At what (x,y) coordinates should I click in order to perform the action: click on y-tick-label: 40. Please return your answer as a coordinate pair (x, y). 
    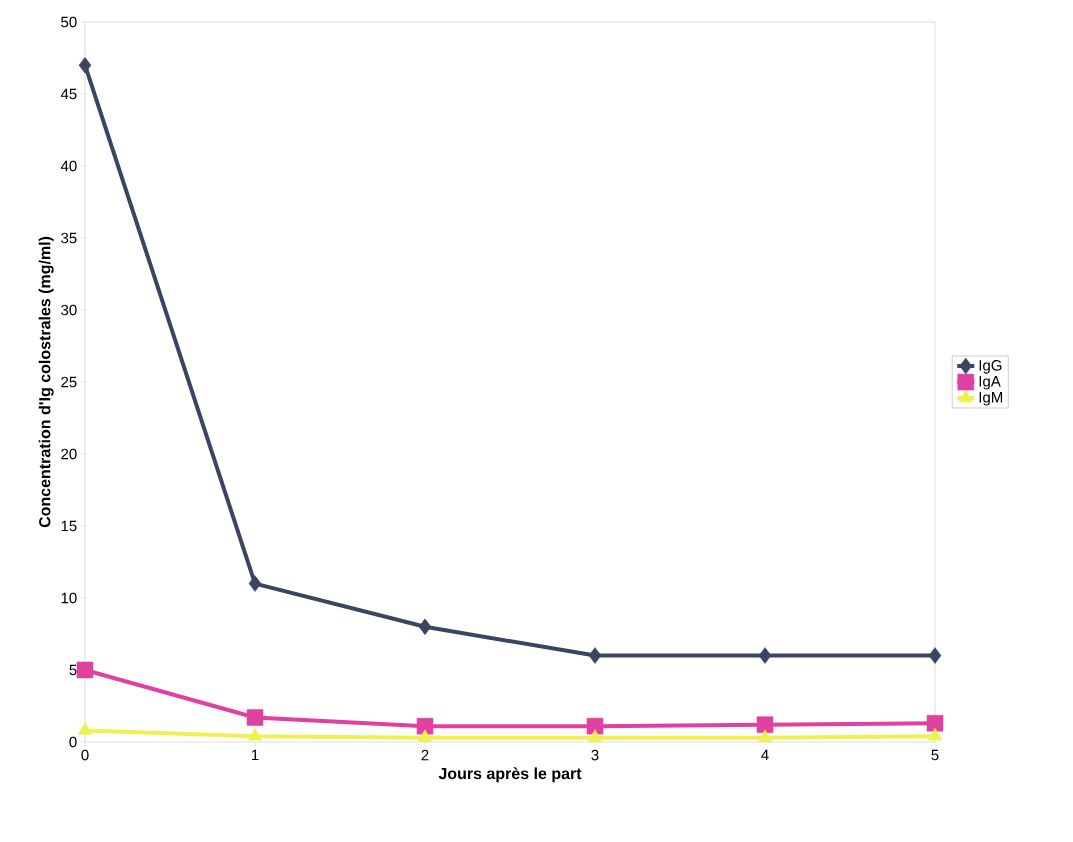
    Looking at the image, I should click on (68, 166).